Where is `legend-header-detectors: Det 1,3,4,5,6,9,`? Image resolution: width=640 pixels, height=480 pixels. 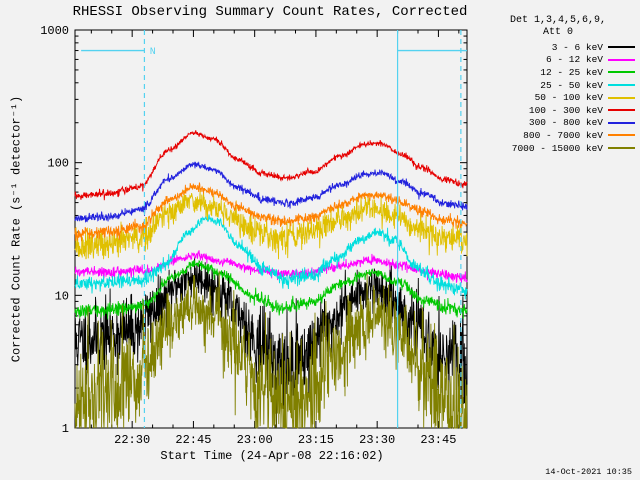
legend-header-detectors: Det 1,3,4,5,6,9, is located at coordinates (557, 20).